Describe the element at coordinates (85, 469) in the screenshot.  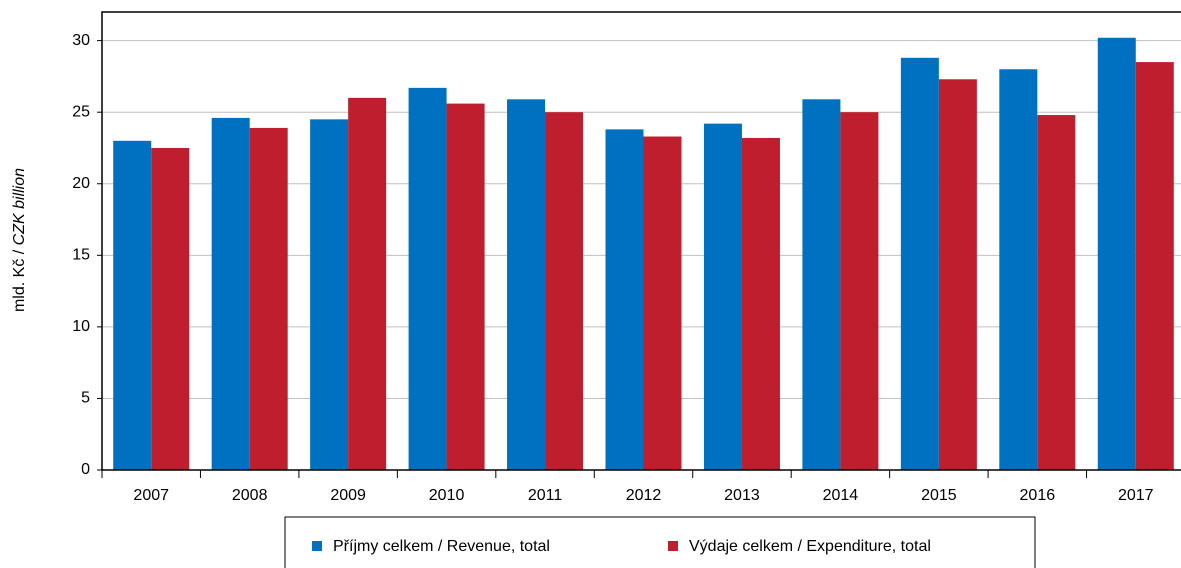
I see `y-tick-label: 0` at that location.